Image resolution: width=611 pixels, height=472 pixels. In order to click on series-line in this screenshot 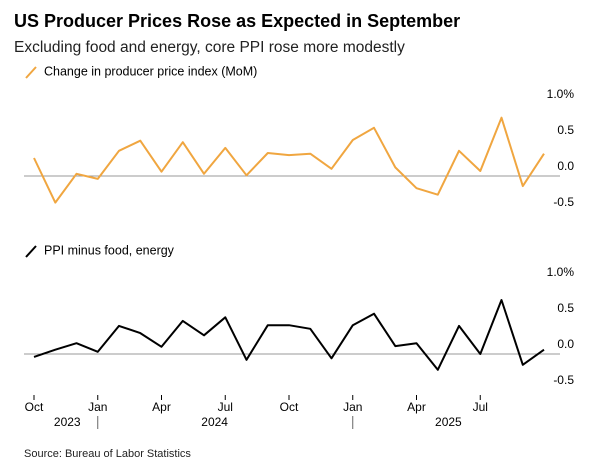, I will do `click(289, 335)`.